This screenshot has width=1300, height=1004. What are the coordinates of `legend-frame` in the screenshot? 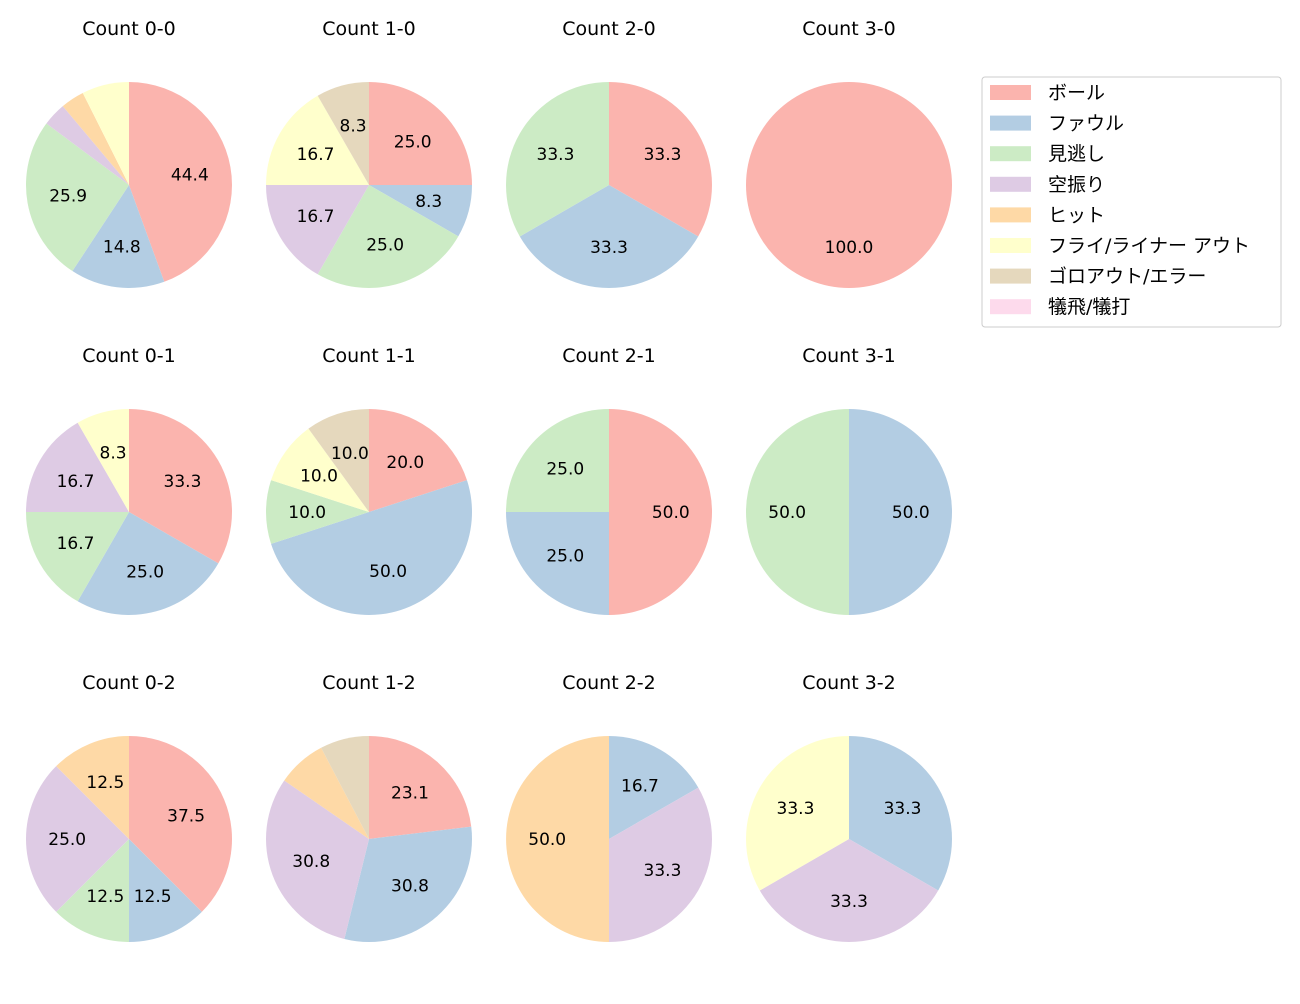 It's located at (1131, 202).